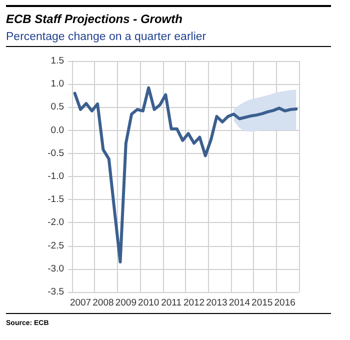  I want to click on y-tick-label: 1.0, so click(57, 84).